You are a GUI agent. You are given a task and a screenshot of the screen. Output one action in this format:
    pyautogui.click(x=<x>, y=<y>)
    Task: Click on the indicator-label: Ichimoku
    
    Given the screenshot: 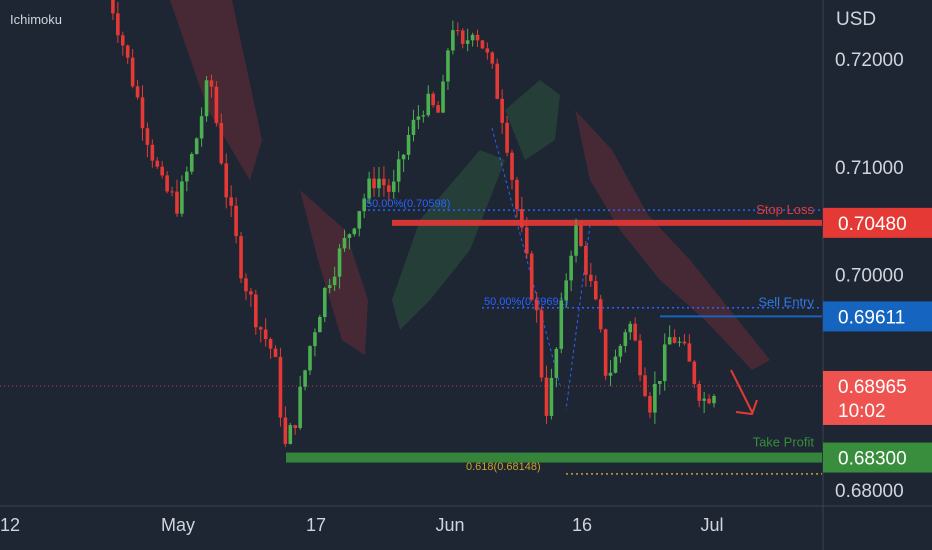 What is the action you would take?
    pyautogui.click(x=36, y=19)
    